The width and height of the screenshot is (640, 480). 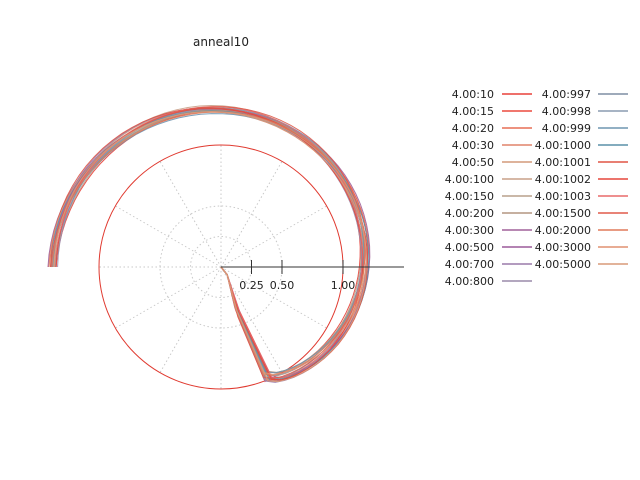 What do you see at coordinates (563, 264) in the screenshot?
I see `legend-label: 4.00:5000` at bounding box center [563, 264].